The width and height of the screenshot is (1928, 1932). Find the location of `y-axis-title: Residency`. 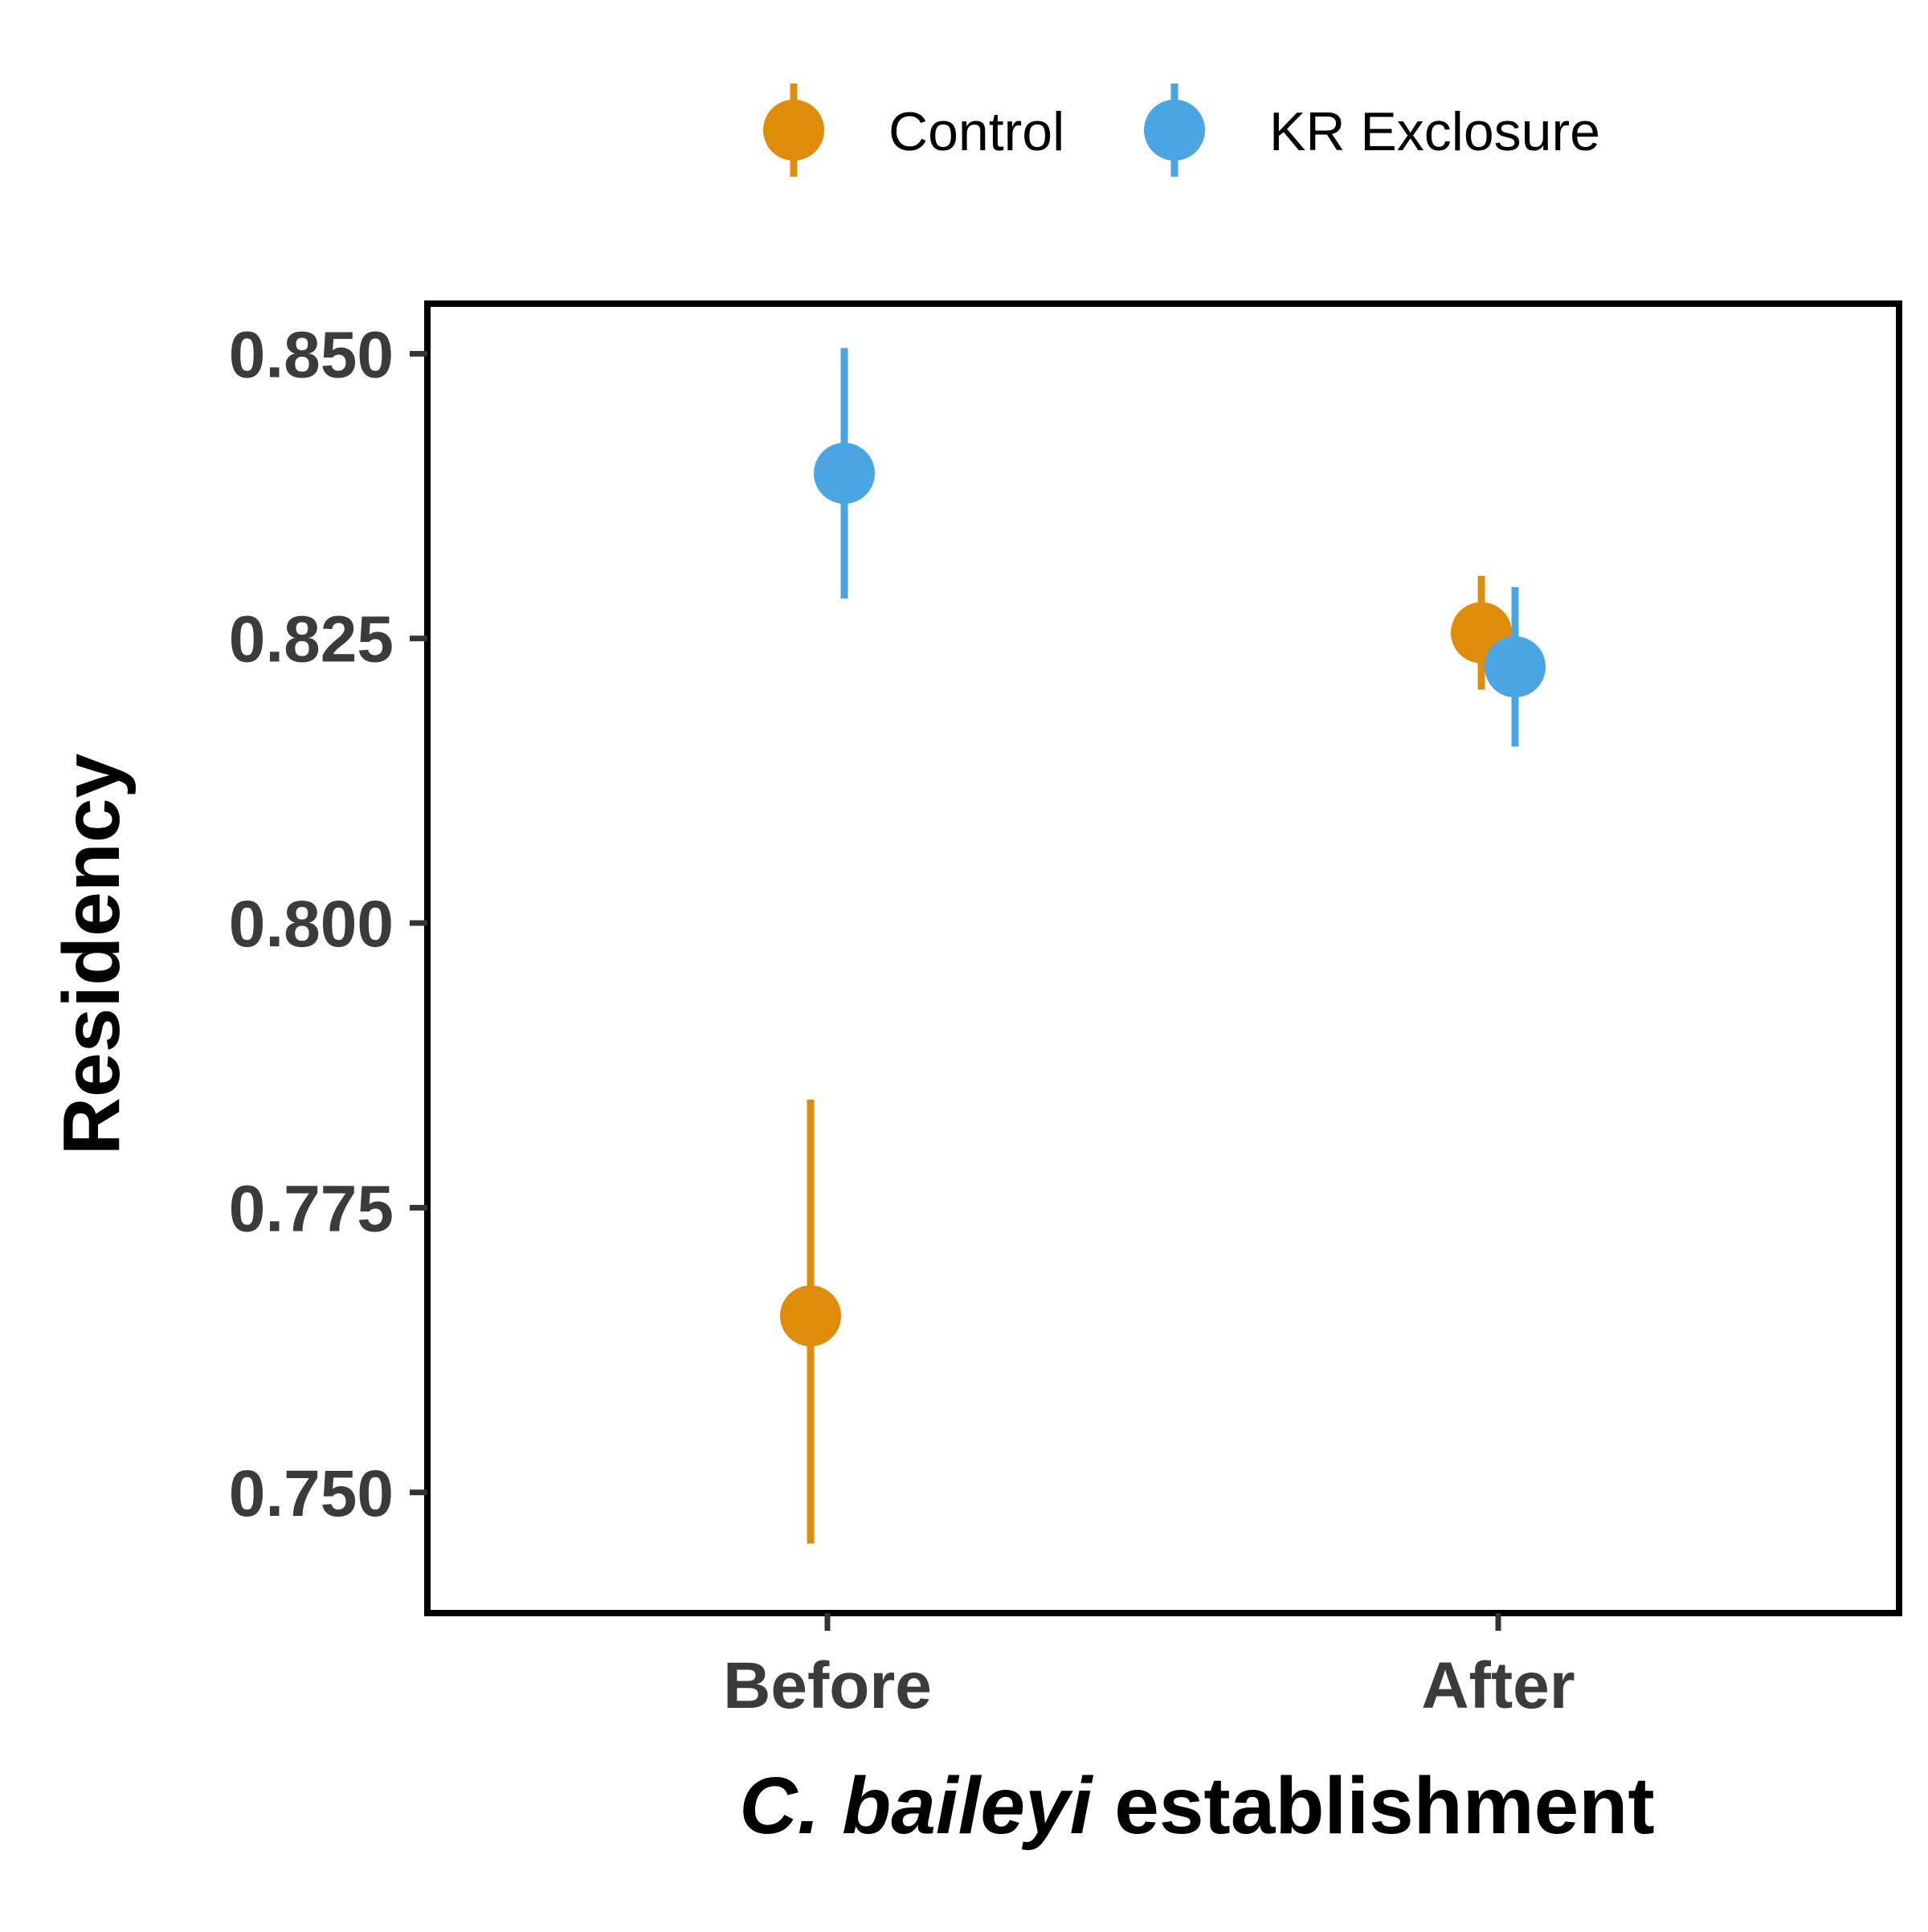

y-axis-title: Residency is located at coordinates (92, 954).